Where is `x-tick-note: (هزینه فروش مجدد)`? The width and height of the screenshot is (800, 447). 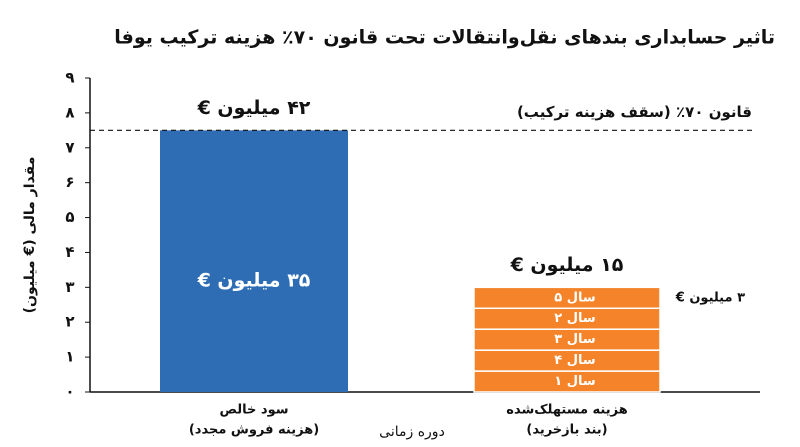 x-tick-note: (هزینه فروش مجدد) is located at coordinates (254, 430).